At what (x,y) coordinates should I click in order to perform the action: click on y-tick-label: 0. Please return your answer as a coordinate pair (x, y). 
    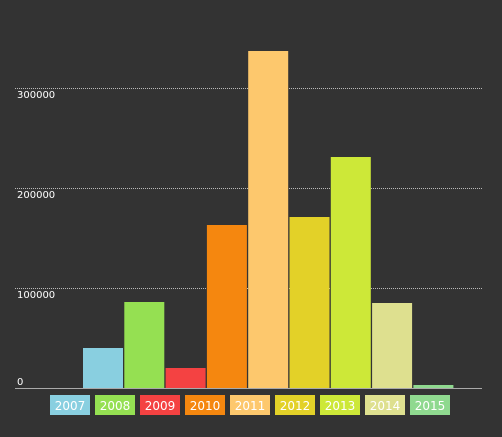
    Looking at the image, I should click on (20, 382).